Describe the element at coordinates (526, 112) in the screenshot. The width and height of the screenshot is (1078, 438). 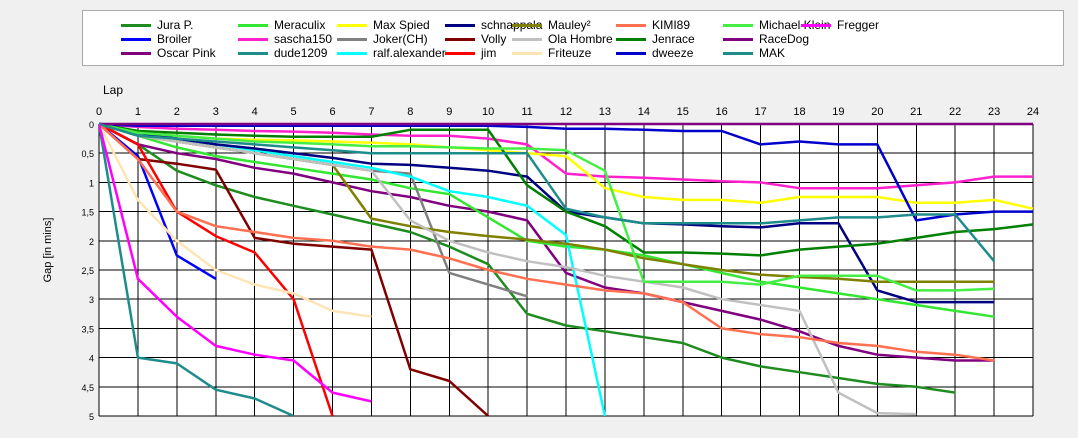
I see `x-tick-label: 11` at that location.